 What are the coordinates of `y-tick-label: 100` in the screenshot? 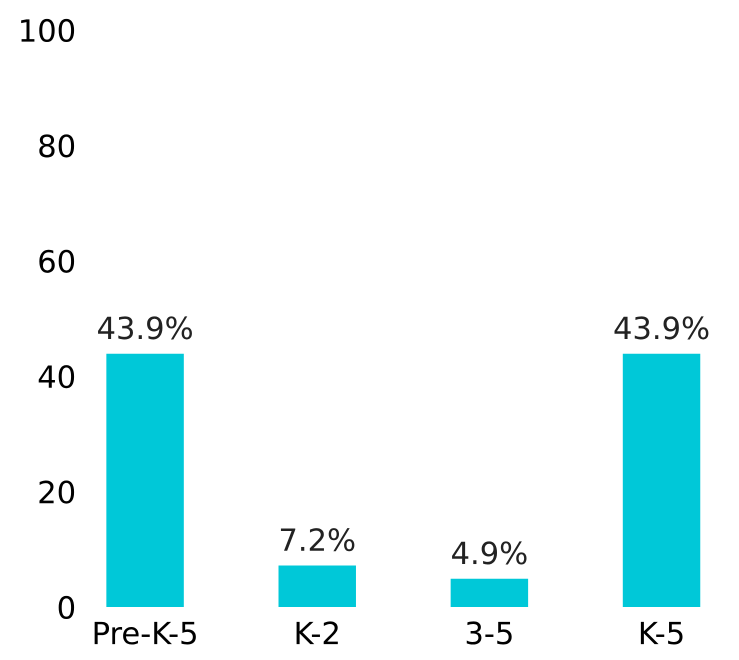 It's located at (47, 30).